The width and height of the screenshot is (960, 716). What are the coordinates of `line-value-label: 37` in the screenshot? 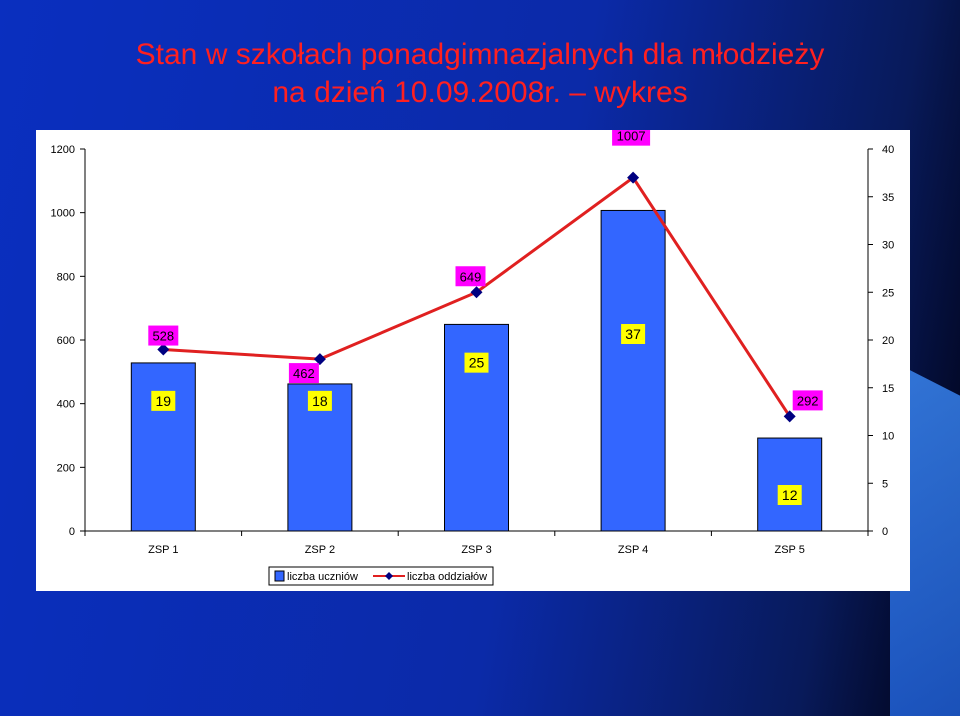 It's located at (633, 334).